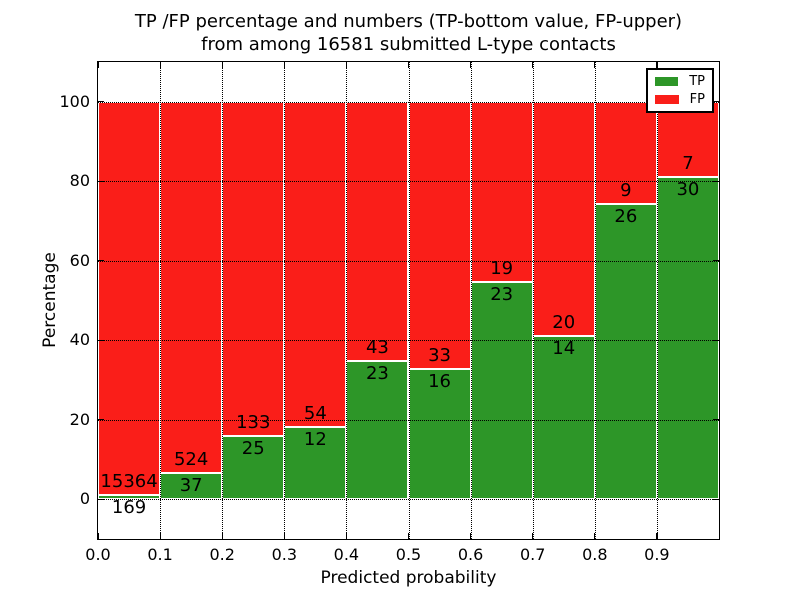 The width and height of the screenshot is (800, 600). What do you see at coordinates (697, 99) in the screenshot?
I see `legend-label-fp: FP` at bounding box center [697, 99].